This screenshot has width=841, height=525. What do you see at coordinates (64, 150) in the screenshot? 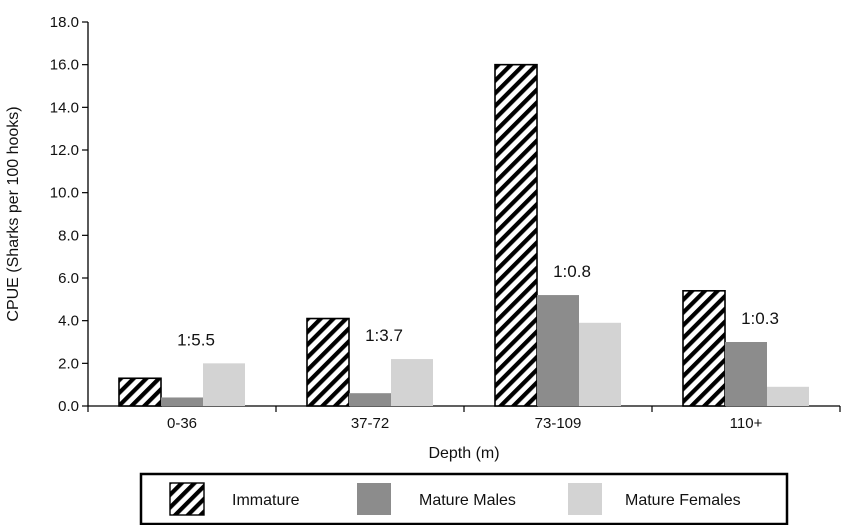
I see `y-tick-label: 12.0` at bounding box center [64, 150].